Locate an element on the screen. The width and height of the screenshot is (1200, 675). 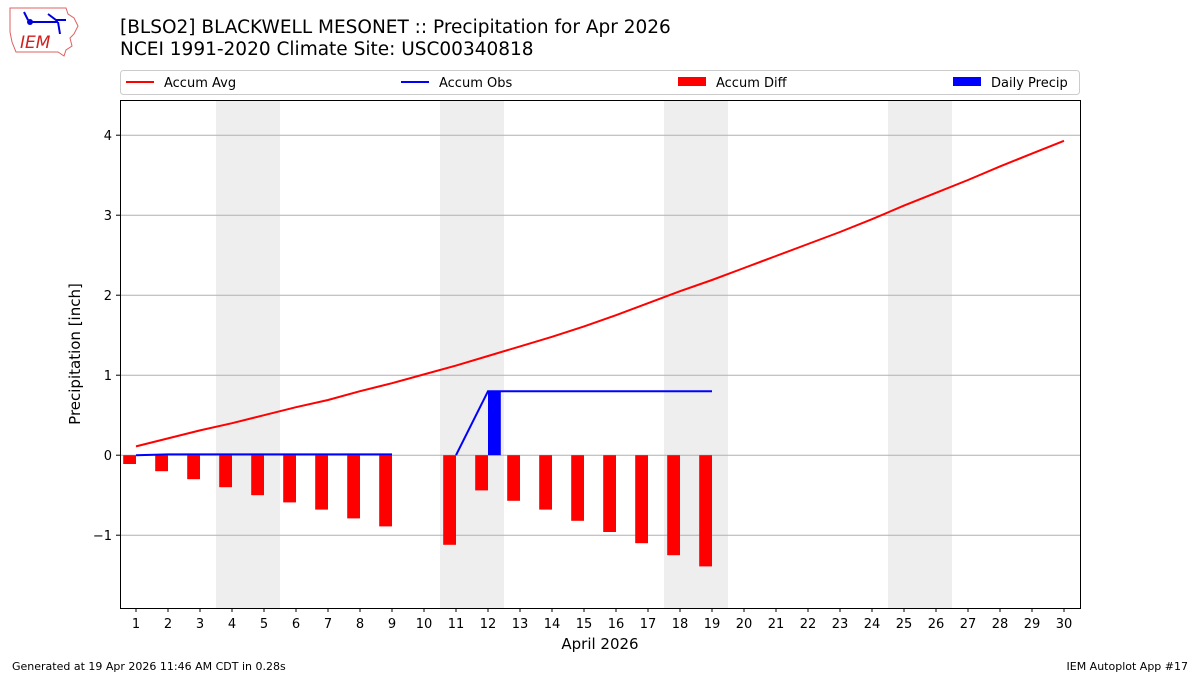
x-tick-label: 28 is located at coordinates (1000, 624).